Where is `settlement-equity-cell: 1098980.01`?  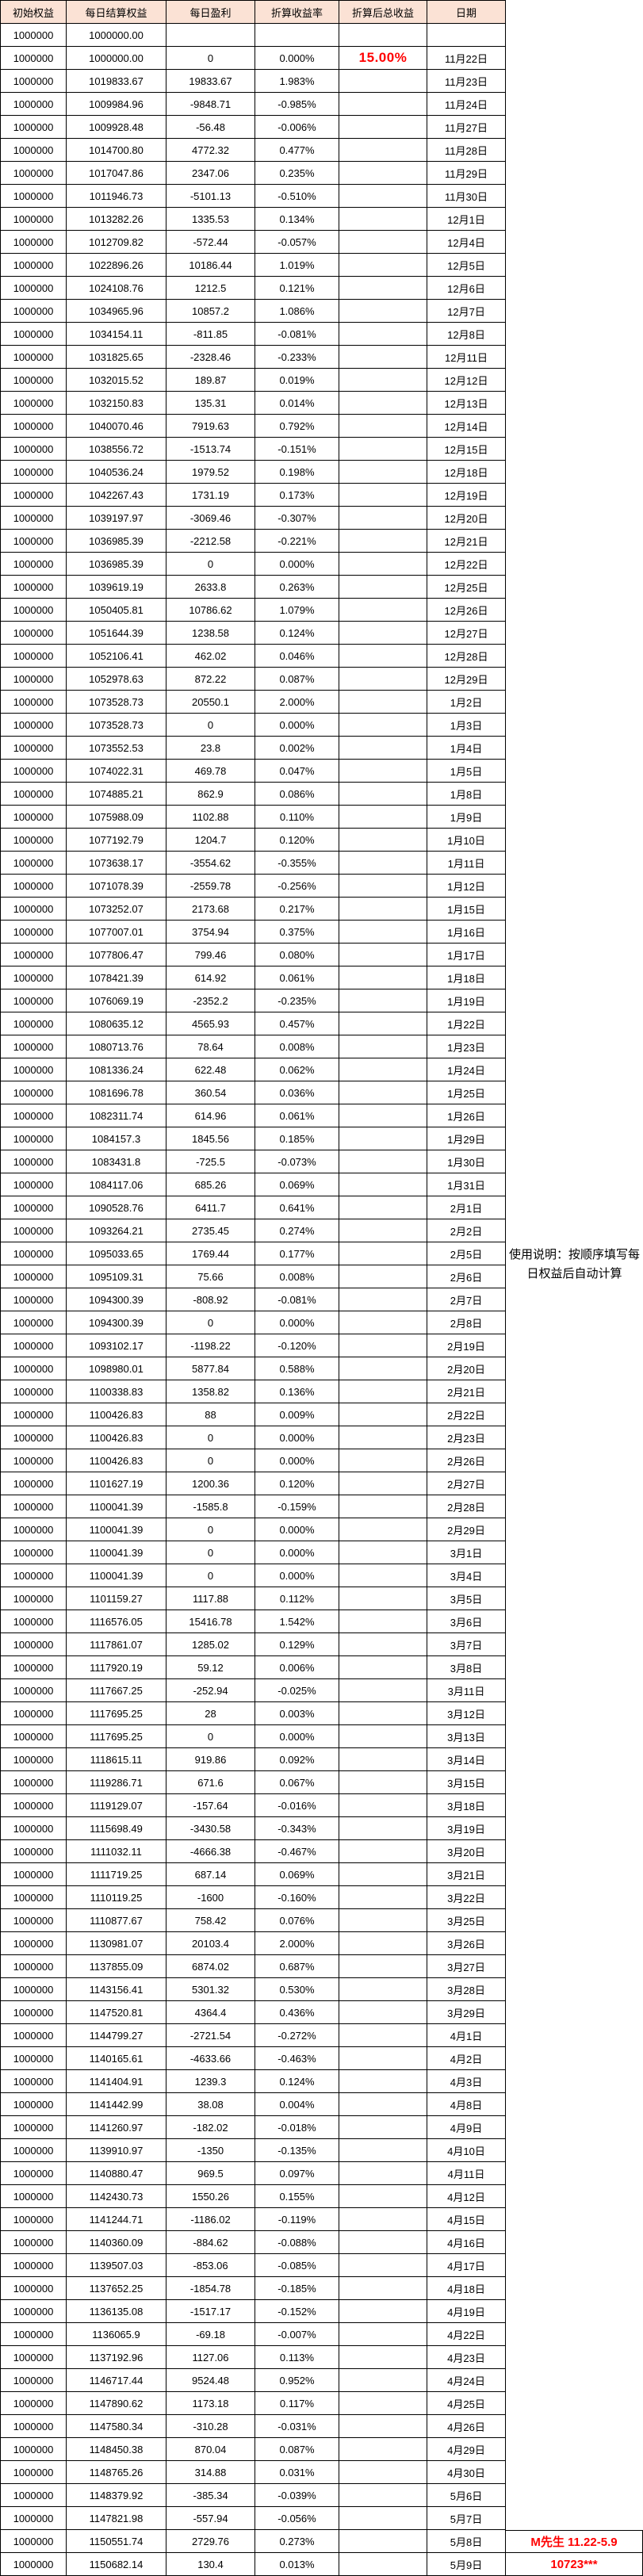 settlement-equity-cell: 1098980.01 is located at coordinates (116, 1368).